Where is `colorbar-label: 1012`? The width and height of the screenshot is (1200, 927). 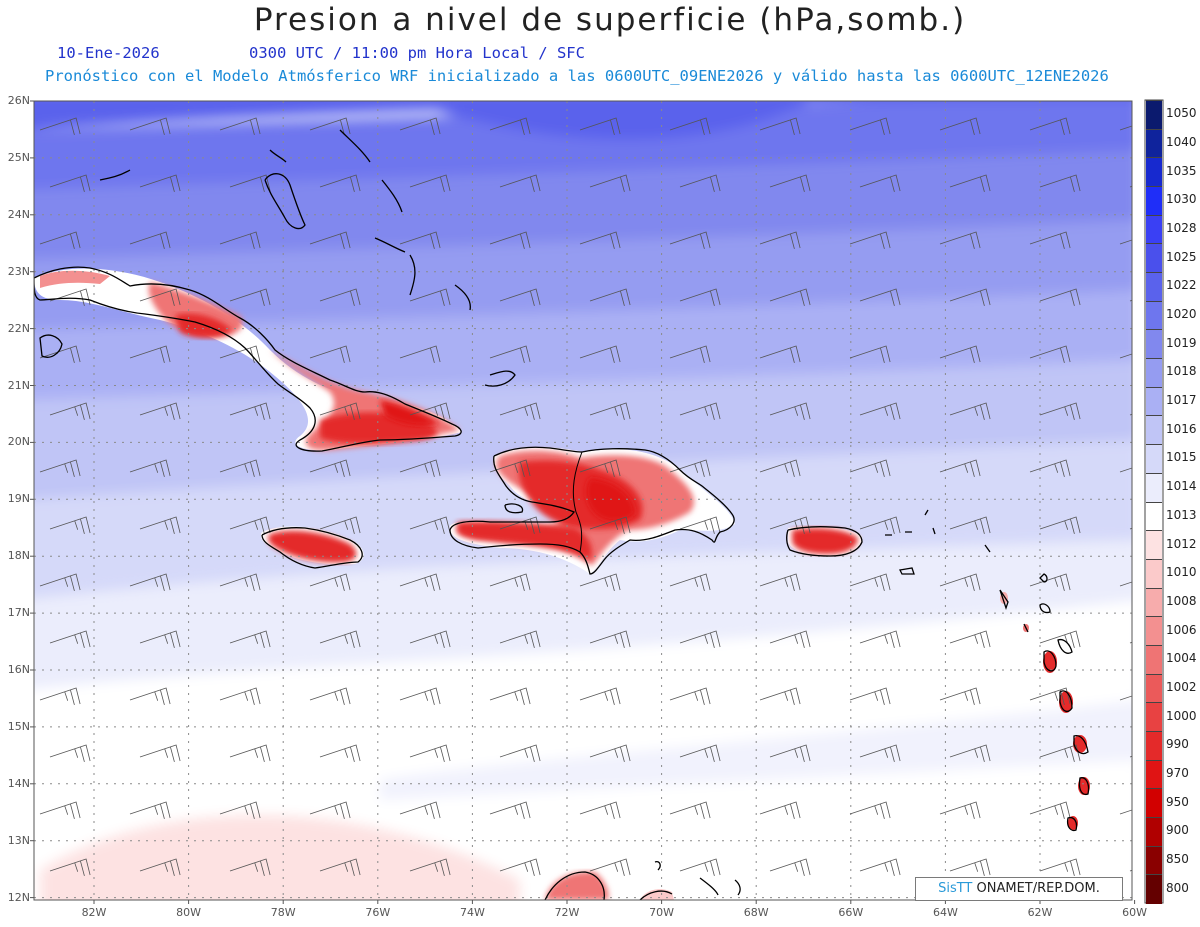 colorbar-label: 1012 is located at coordinates (1181, 543).